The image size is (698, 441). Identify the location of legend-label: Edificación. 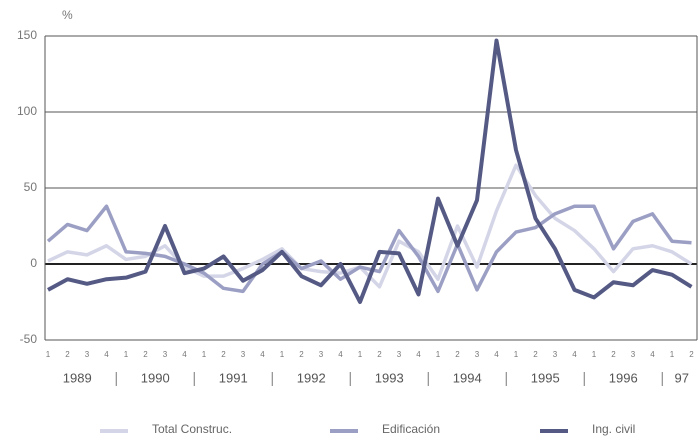
(411, 429).